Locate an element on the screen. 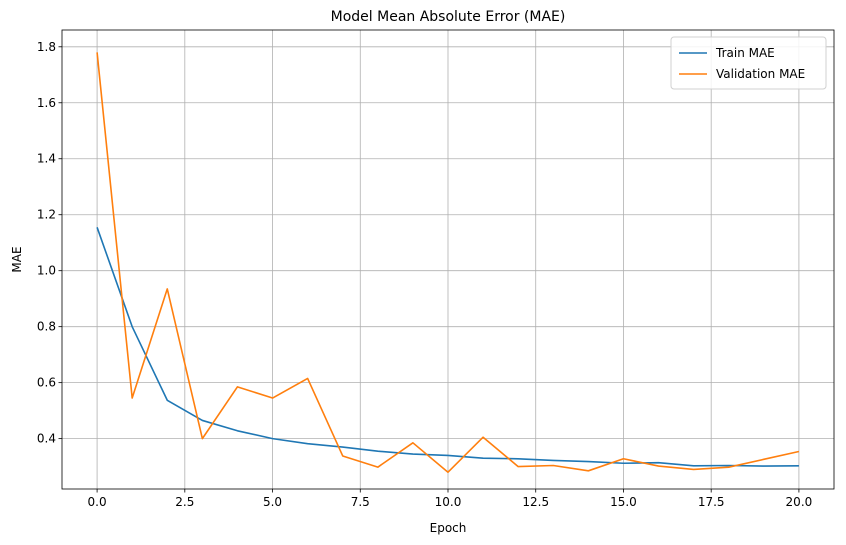 Image resolution: width=846 pixels, height=545 pixels. legend-box is located at coordinates (748, 63).